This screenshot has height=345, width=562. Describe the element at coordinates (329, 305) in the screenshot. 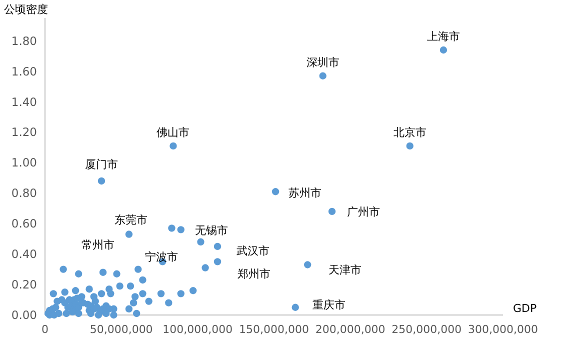

I see `annotation: 重庆市` at that location.